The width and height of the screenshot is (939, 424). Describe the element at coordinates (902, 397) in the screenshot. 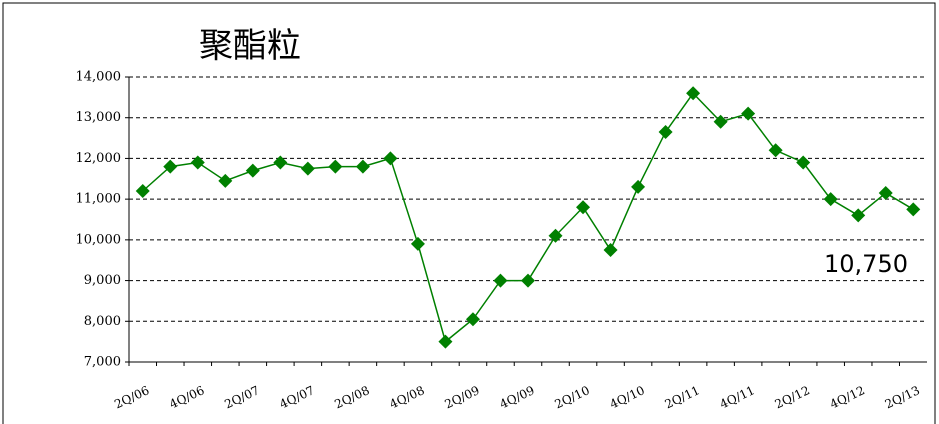

I see `x-tick-label: 2Q/13` at that location.